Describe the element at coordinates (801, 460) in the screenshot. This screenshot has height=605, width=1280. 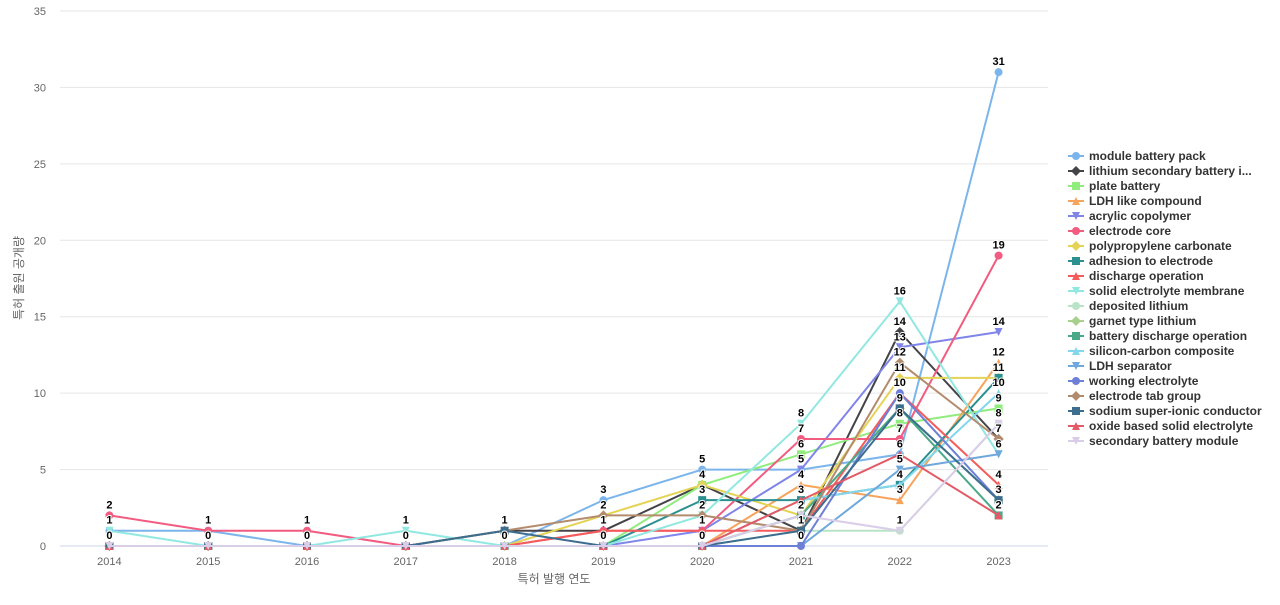
I see `data-label: 5` at that location.